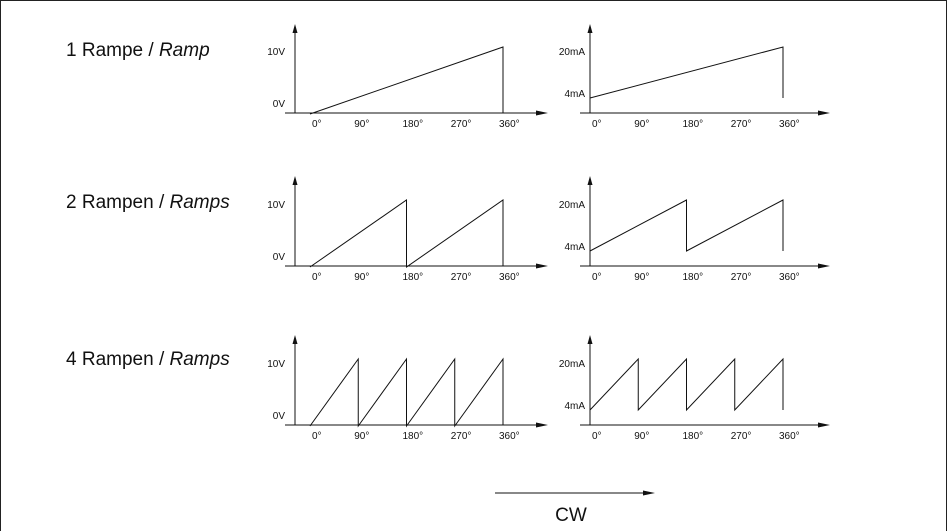  I want to click on row3-current-x-tick-label: 0°, so click(597, 436).